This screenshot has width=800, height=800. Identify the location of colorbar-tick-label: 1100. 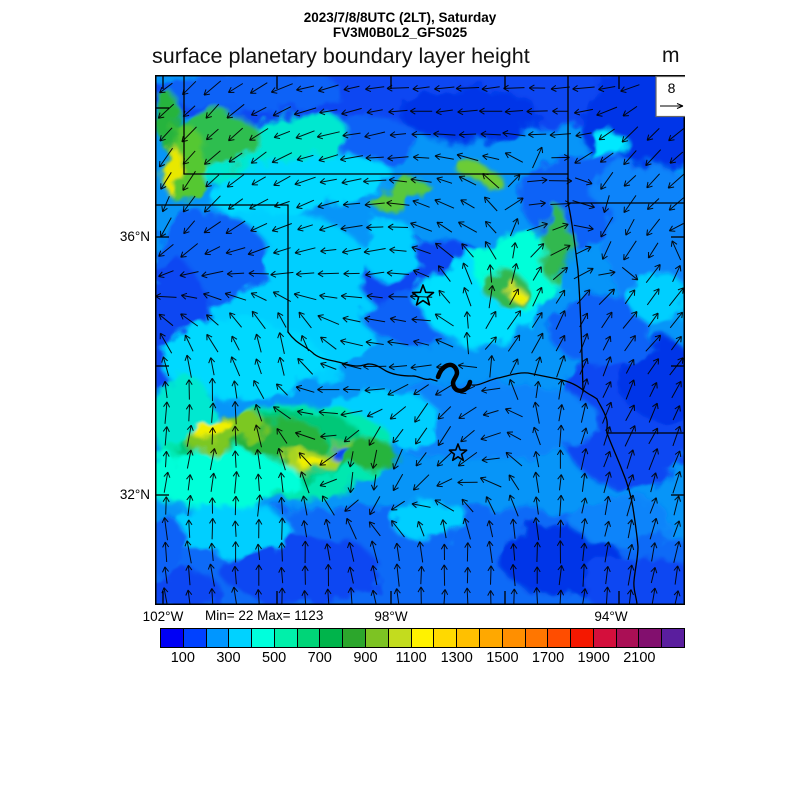
(411, 658).